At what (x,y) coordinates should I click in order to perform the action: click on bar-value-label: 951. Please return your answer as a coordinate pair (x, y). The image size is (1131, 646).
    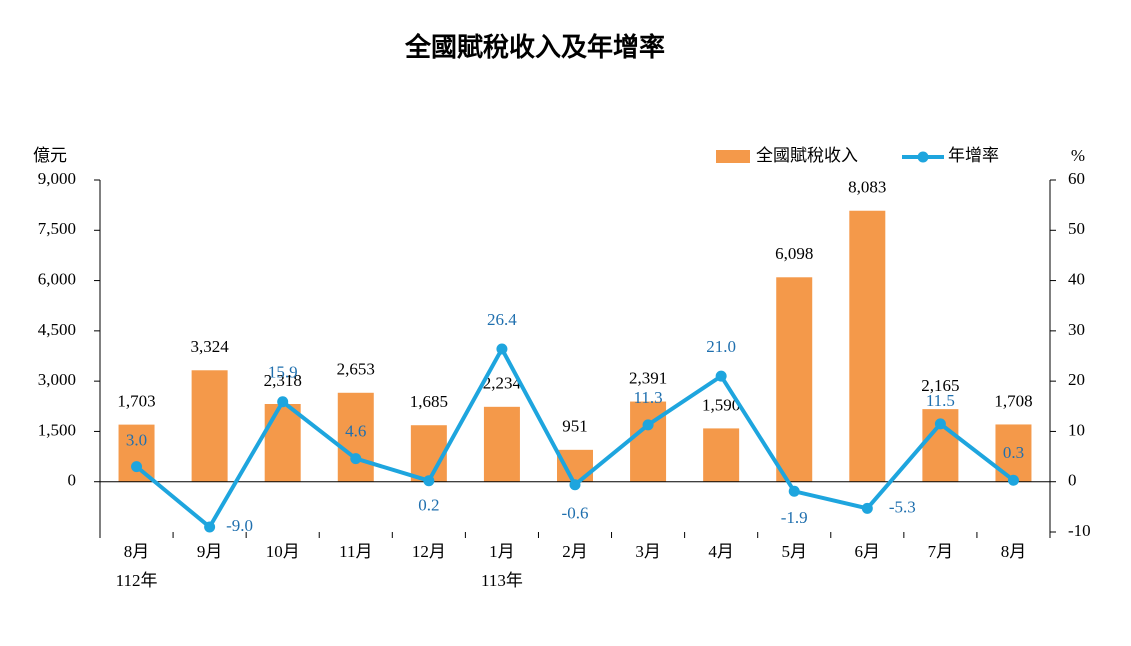
    Looking at the image, I should click on (575, 426).